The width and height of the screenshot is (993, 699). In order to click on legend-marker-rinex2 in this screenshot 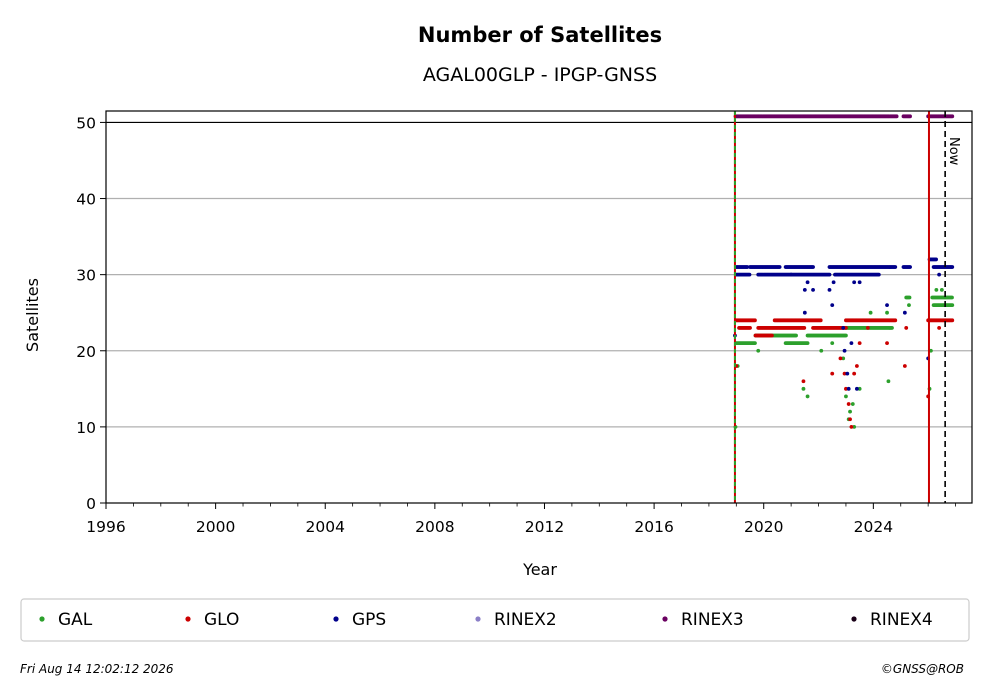, I will do `click(478, 619)`.